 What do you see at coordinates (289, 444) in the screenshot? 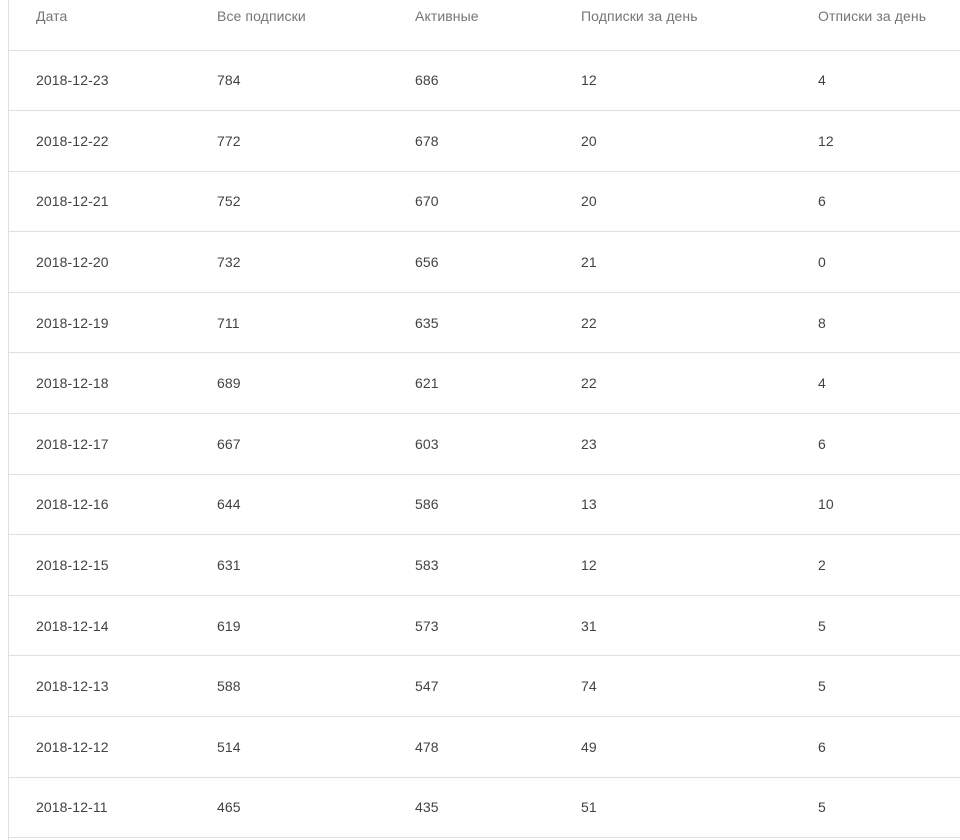
I see `cell-all-subscriptions: 667` at bounding box center [289, 444].